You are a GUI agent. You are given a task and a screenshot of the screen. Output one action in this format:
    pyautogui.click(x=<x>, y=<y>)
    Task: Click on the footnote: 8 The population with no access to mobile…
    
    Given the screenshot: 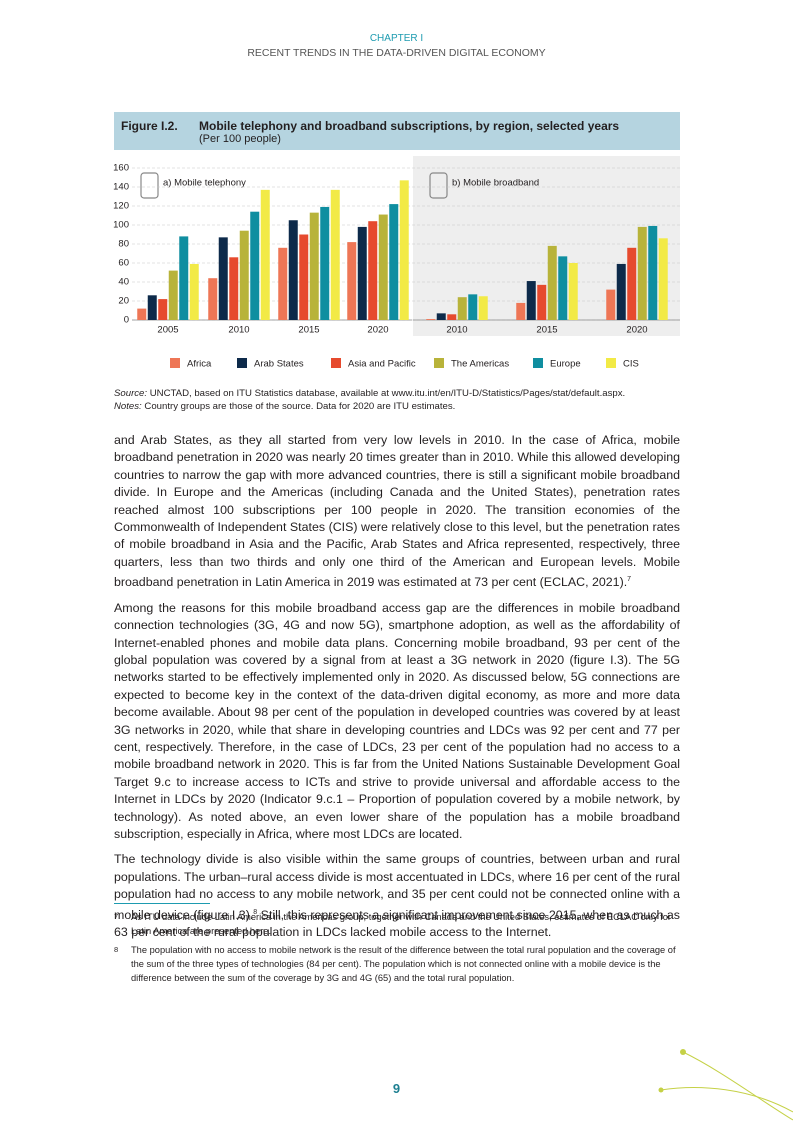 What is the action you would take?
    pyautogui.click(x=397, y=964)
    